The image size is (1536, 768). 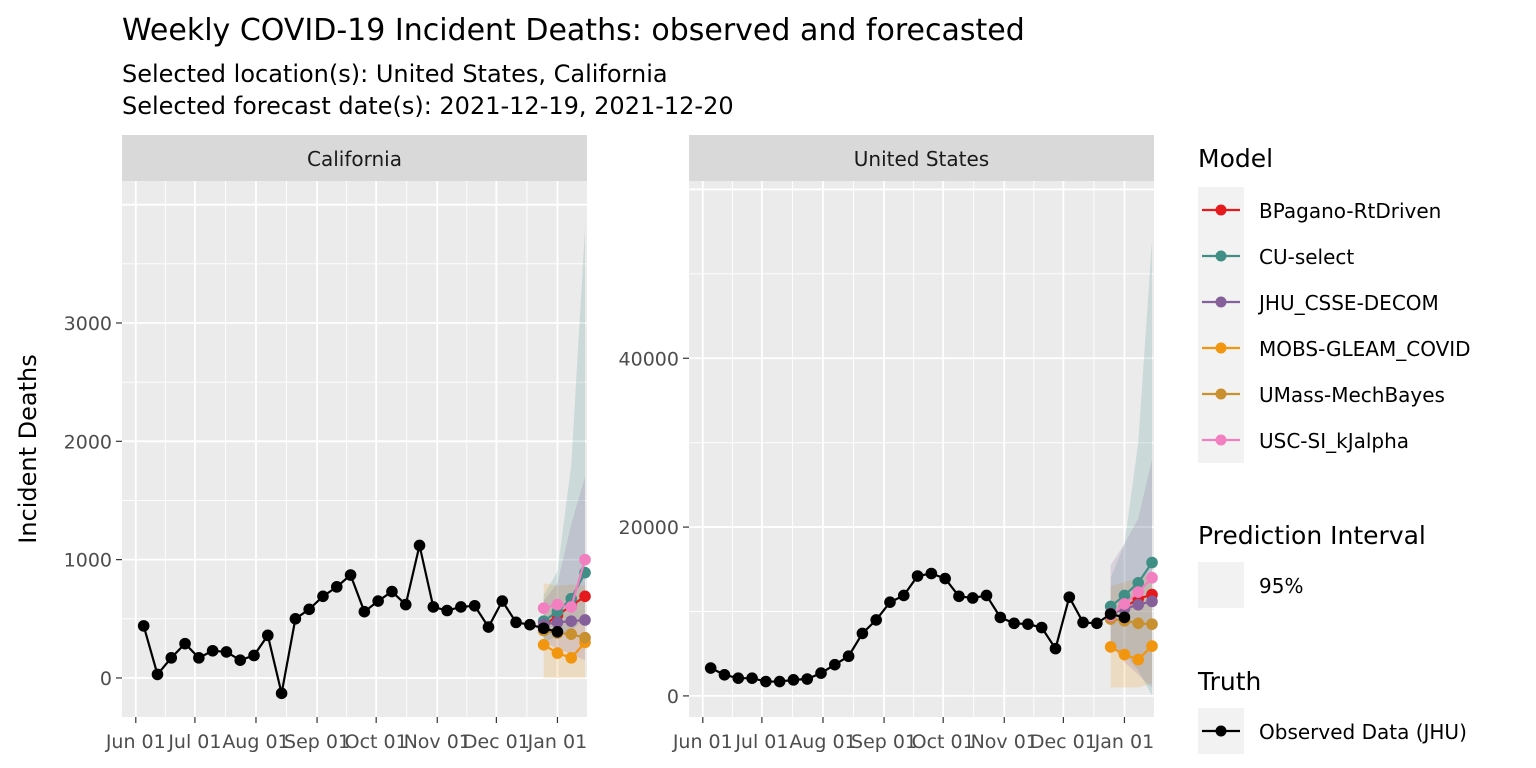 What do you see at coordinates (884, 742) in the screenshot?
I see `x-tick-label: Sep 01` at bounding box center [884, 742].